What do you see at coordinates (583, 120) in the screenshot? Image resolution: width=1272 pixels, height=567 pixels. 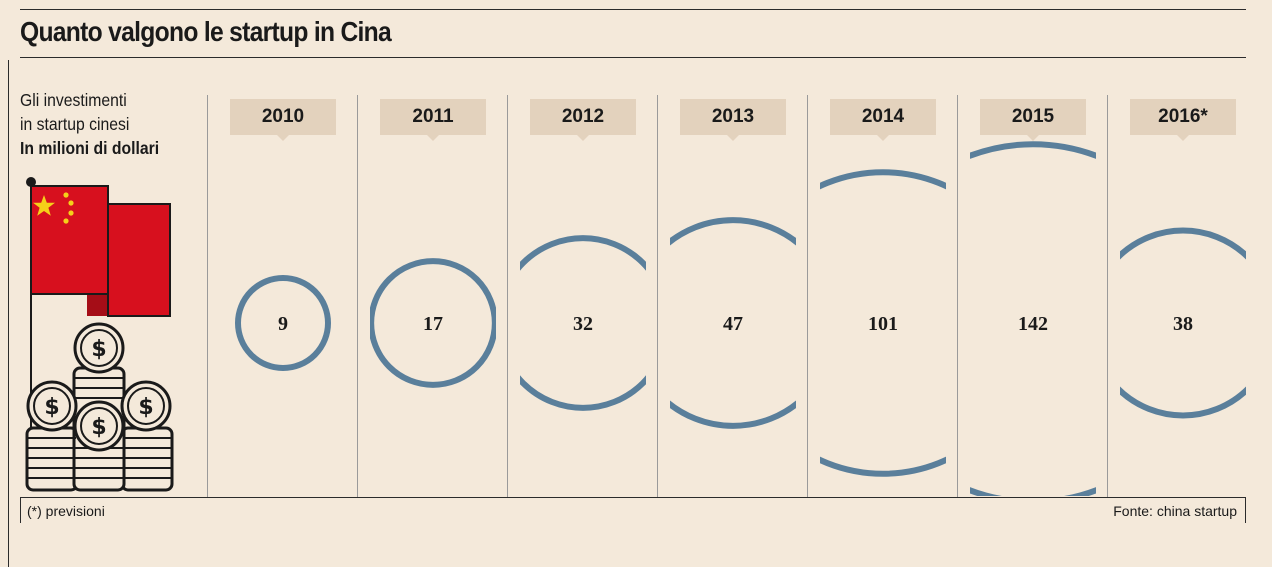 I see `year-label: 2012` at bounding box center [583, 120].